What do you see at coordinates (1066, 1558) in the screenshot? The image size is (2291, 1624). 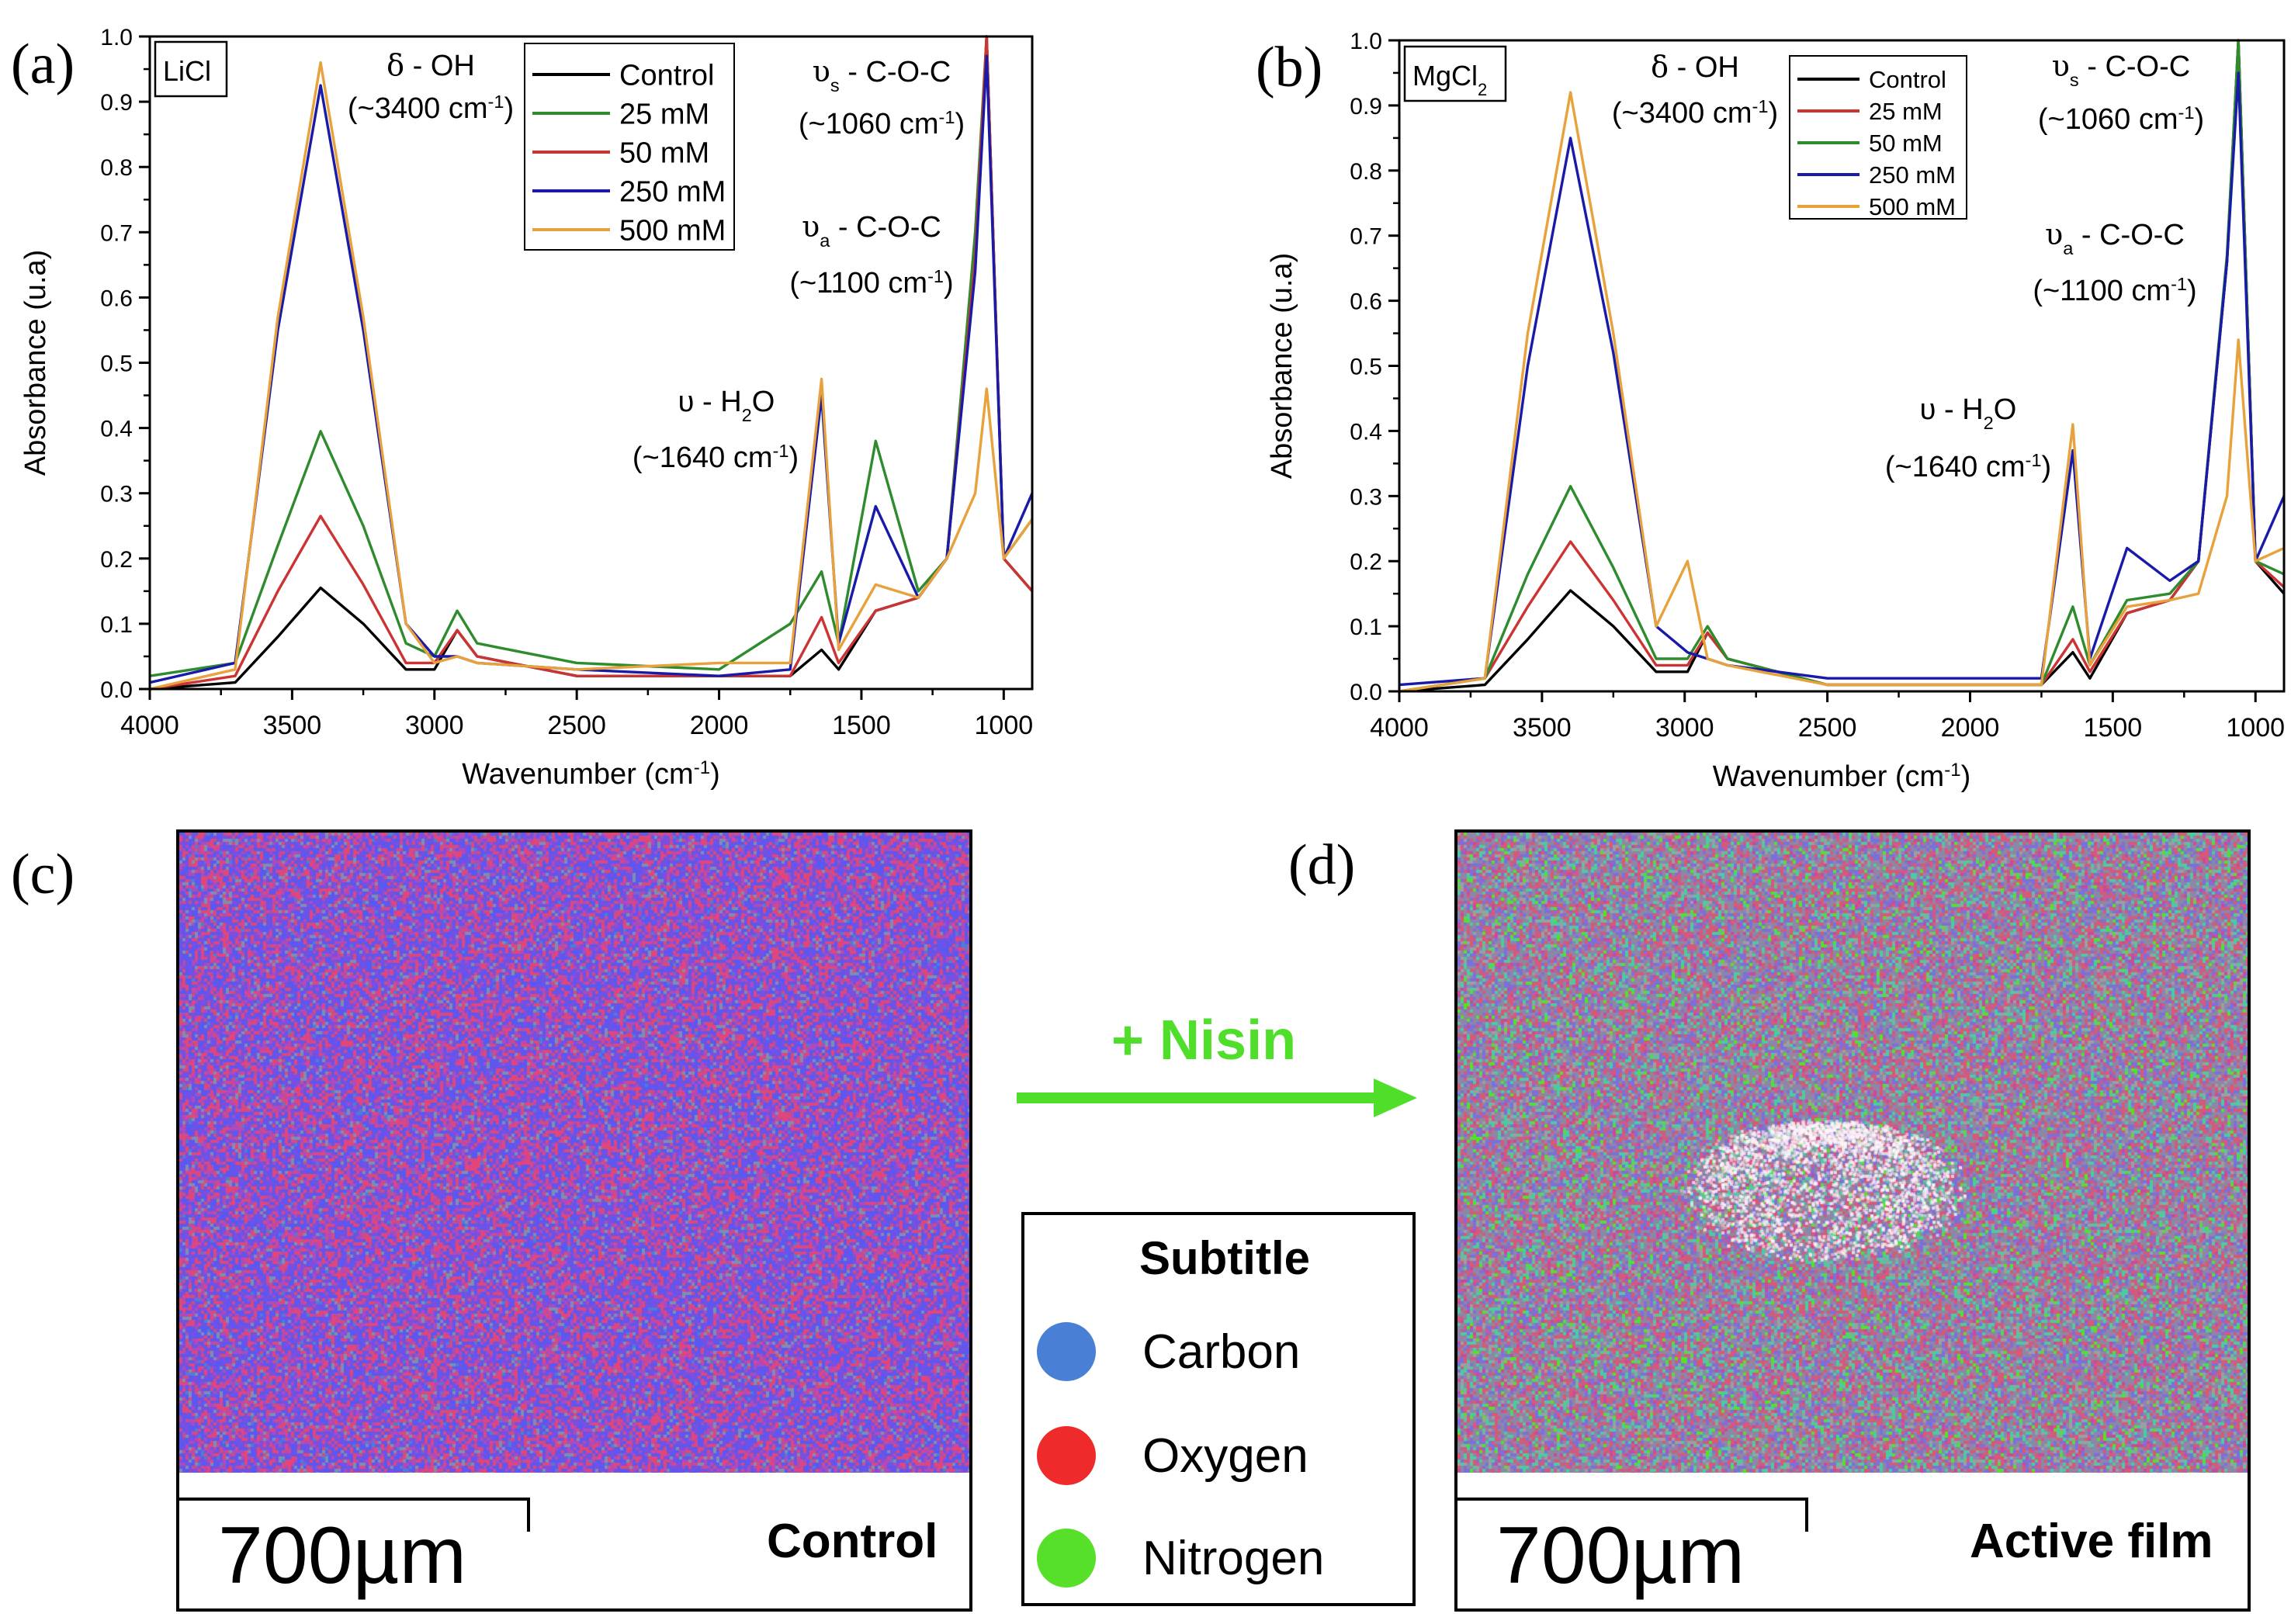 I see `nitrogen-dot-icon` at bounding box center [1066, 1558].